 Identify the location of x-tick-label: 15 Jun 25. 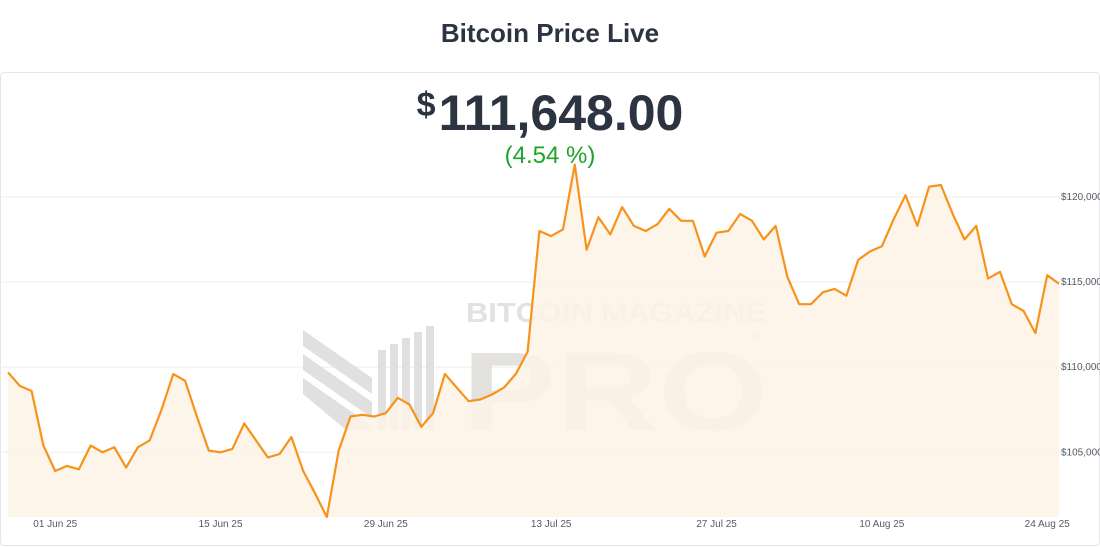
(221, 524).